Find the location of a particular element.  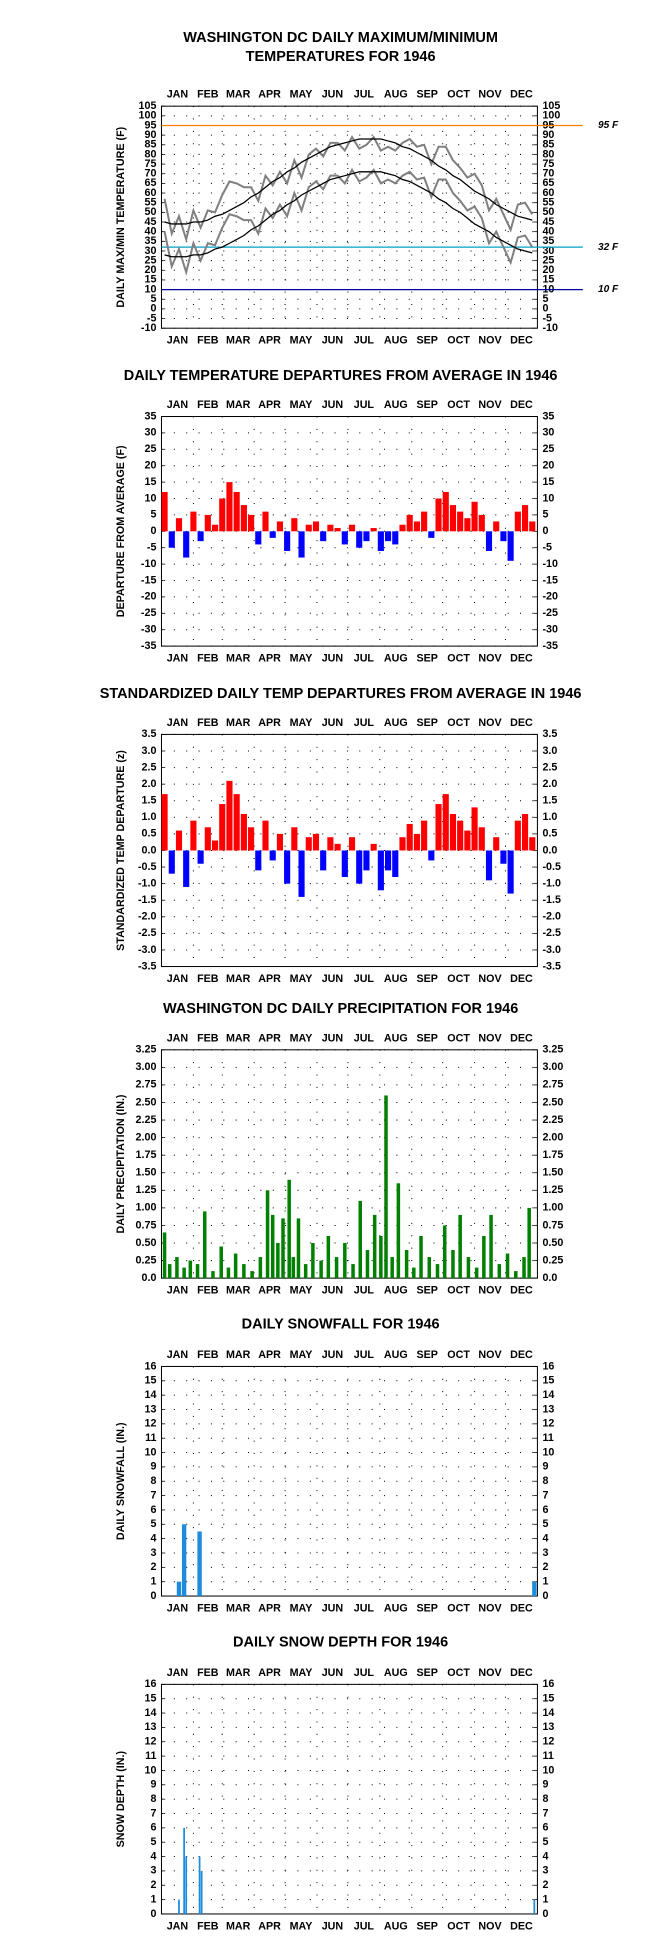

y-tick-label: -1.5 is located at coordinates (147, 900).